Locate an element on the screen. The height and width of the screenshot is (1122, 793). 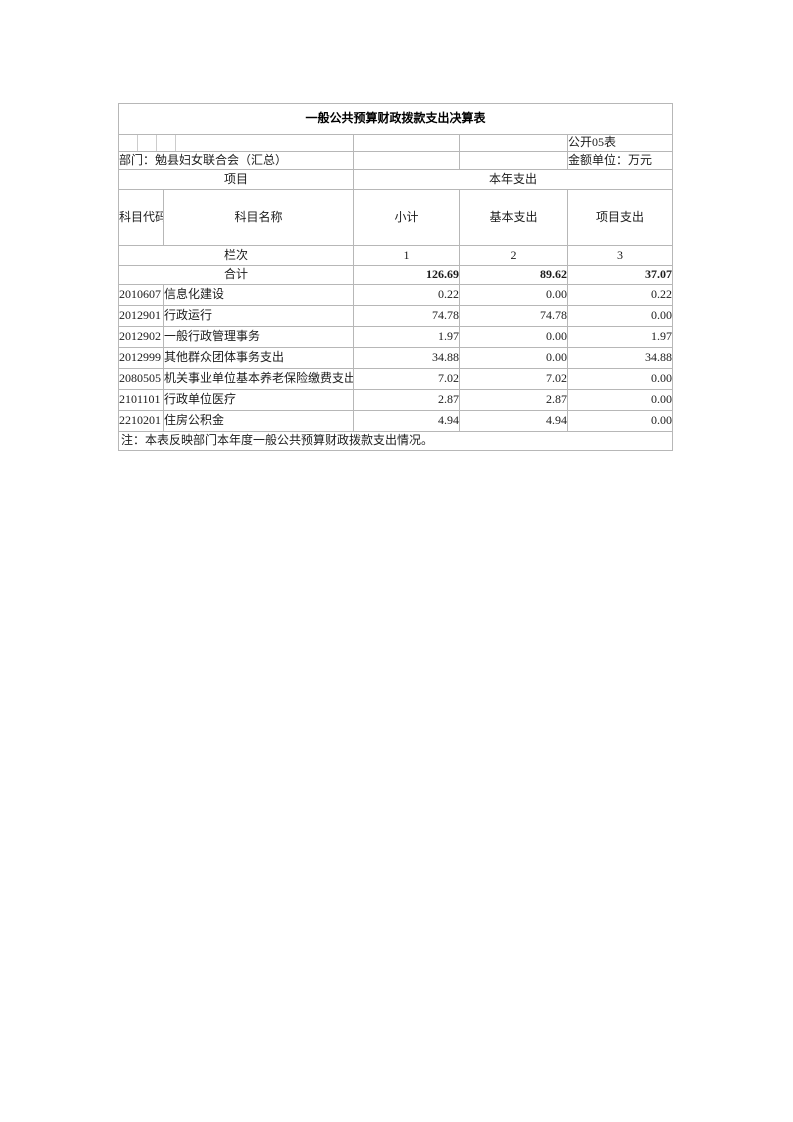
column-header-row: 科目代码 科目名称 小计 基本支出 项目支出 is located at coordinates (395, 217).